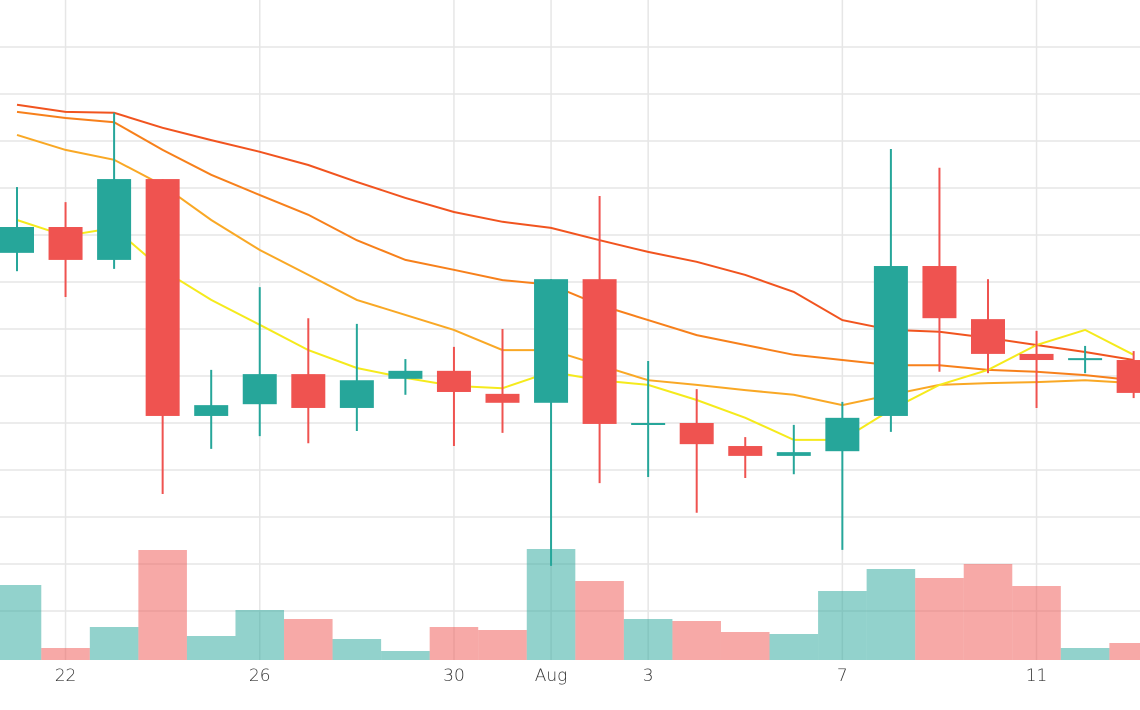 This screenshot has width=1140, height=710. What do you see at coordinates (260, 676) in the screenshot?
I see `x-tick-label: 26` at bounding box center [260, 676].